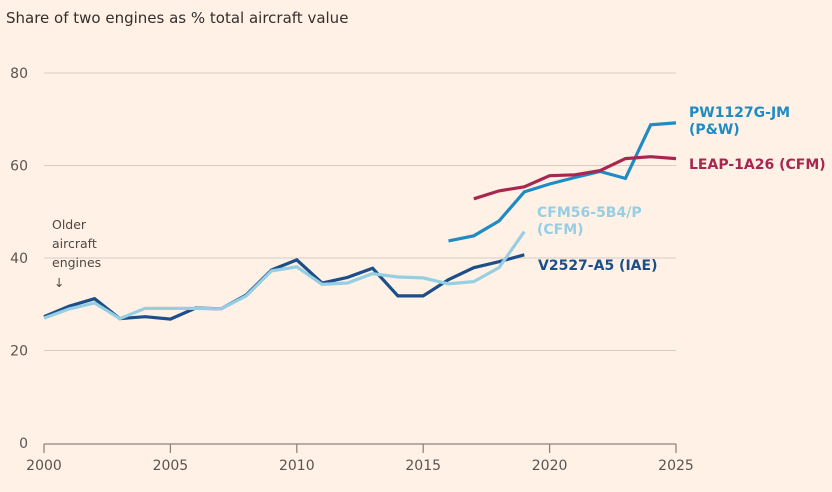  I want to click on y-tick-label: 20, so click(19, 352).